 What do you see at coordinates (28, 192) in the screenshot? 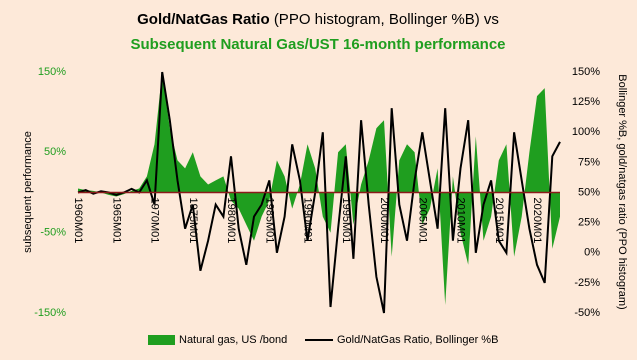
I see `y-axis-title: subsequent performance` at bounding box center [28, 192].